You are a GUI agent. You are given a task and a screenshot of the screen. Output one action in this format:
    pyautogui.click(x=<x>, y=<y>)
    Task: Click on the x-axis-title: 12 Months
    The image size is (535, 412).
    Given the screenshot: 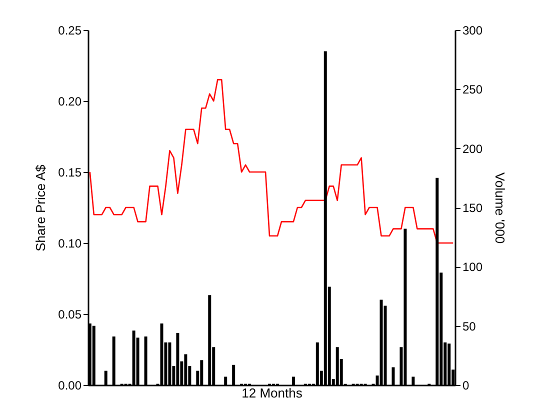 What is the action you would take?
    pyautogui.click(x=272, y=393)
    